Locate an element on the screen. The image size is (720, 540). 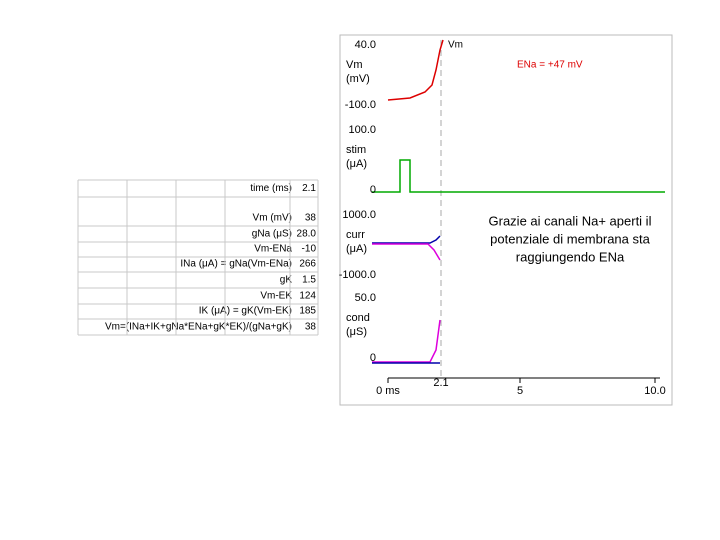
panel-label: cond is located at coordinates (358, 318).